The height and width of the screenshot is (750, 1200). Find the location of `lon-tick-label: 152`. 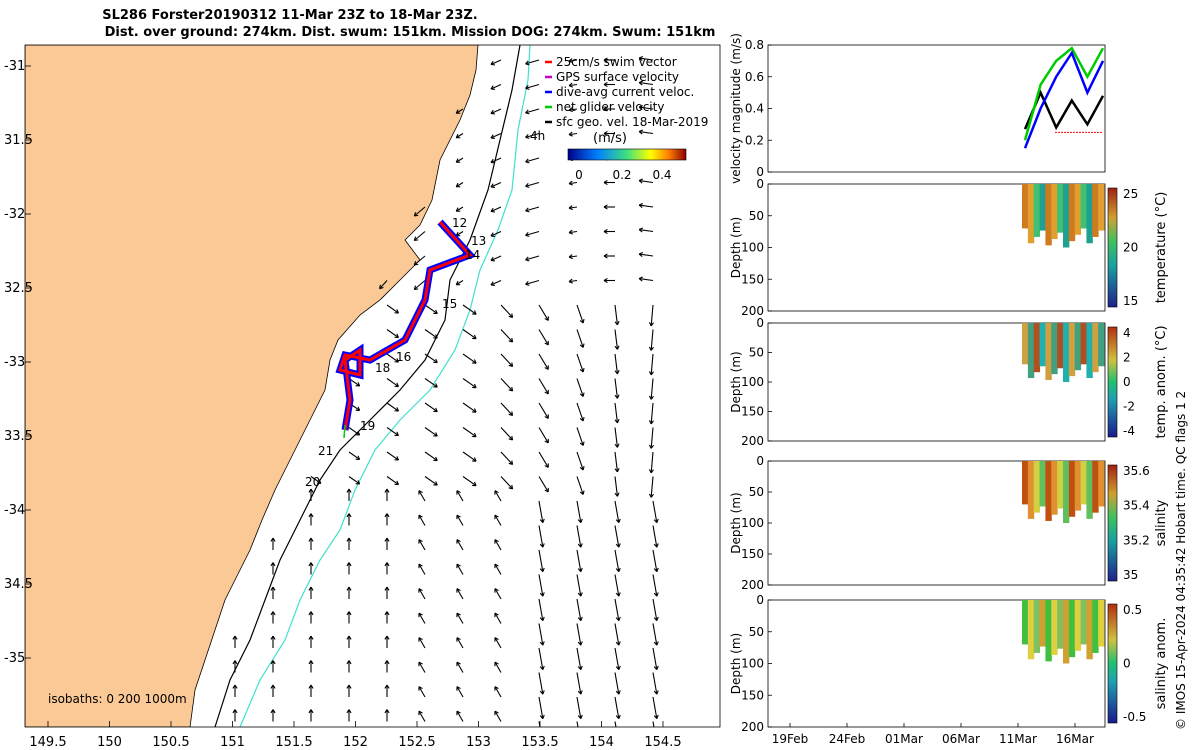

lon-tick-label: 152 is located at coordinates (355, 742).